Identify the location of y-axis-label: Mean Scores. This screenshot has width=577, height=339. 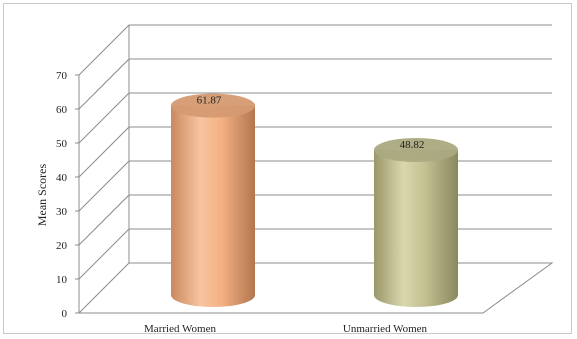
(42, 195).